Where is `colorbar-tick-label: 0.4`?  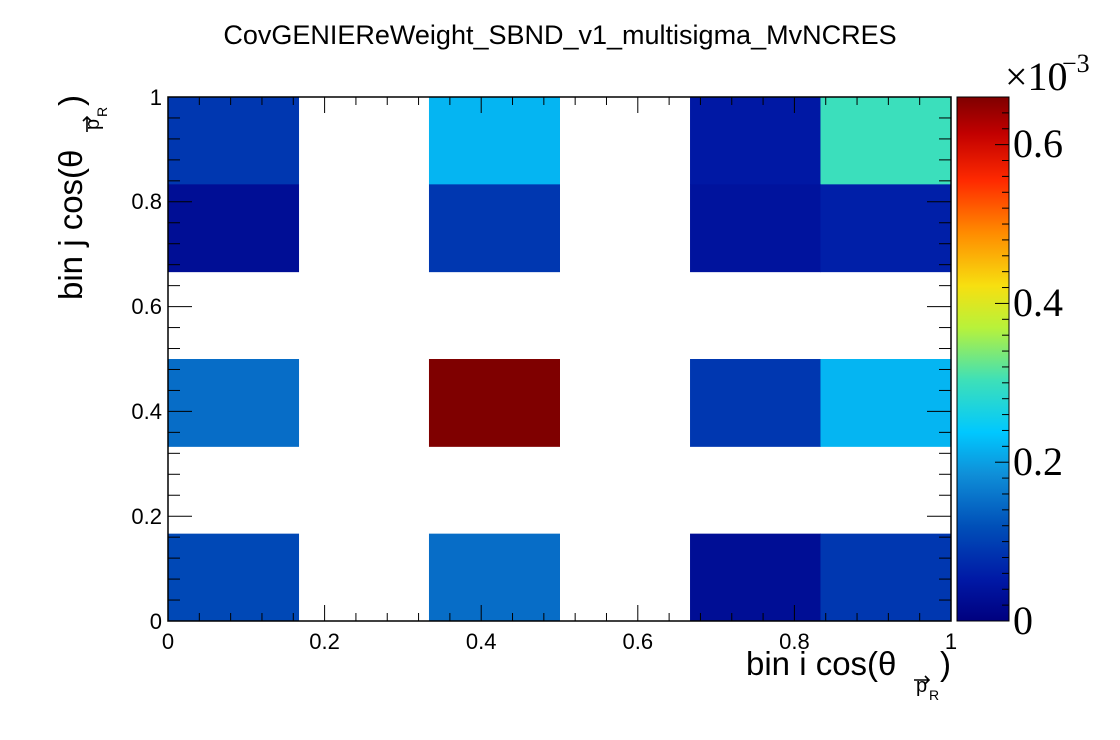
colorbar-tick-label: 0.4 is located at coordinates (1038, 302).